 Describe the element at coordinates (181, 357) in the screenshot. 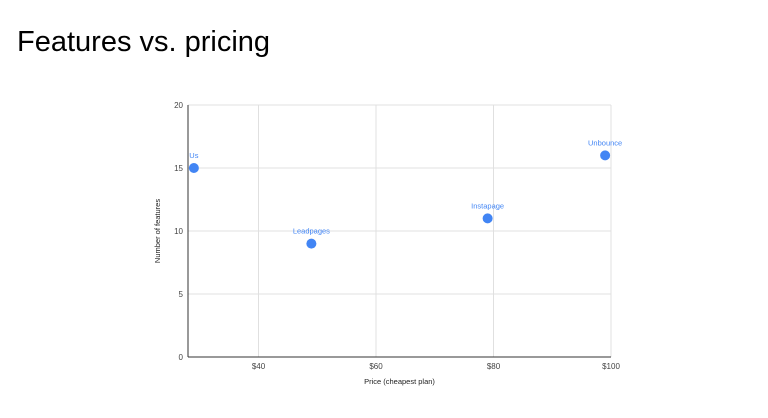

I see `y-tick-label: 0` at that location.